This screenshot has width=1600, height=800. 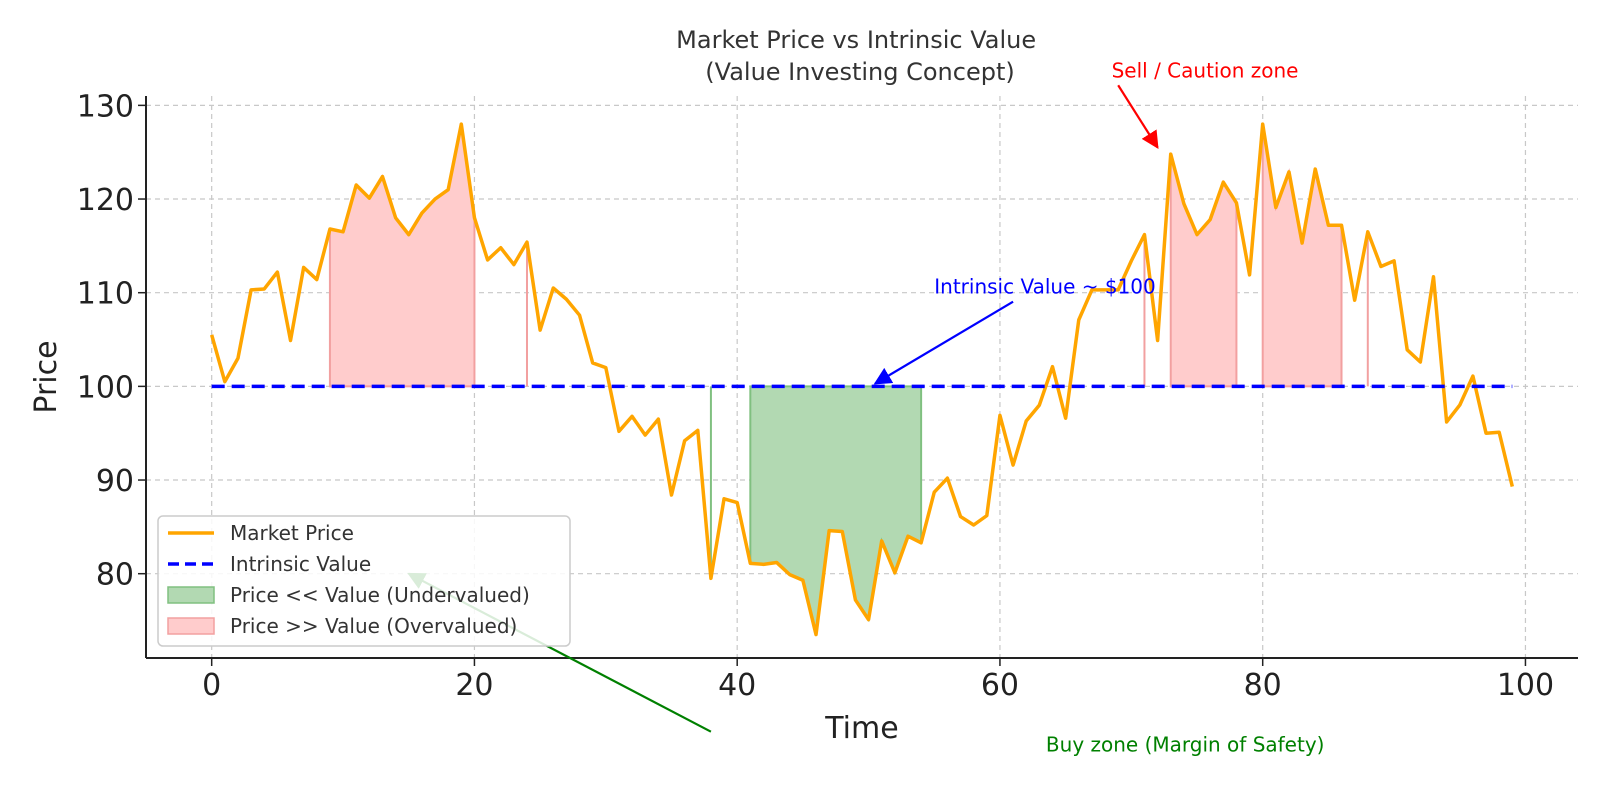 I want to click on legend-box, so click(x=364, y=581).